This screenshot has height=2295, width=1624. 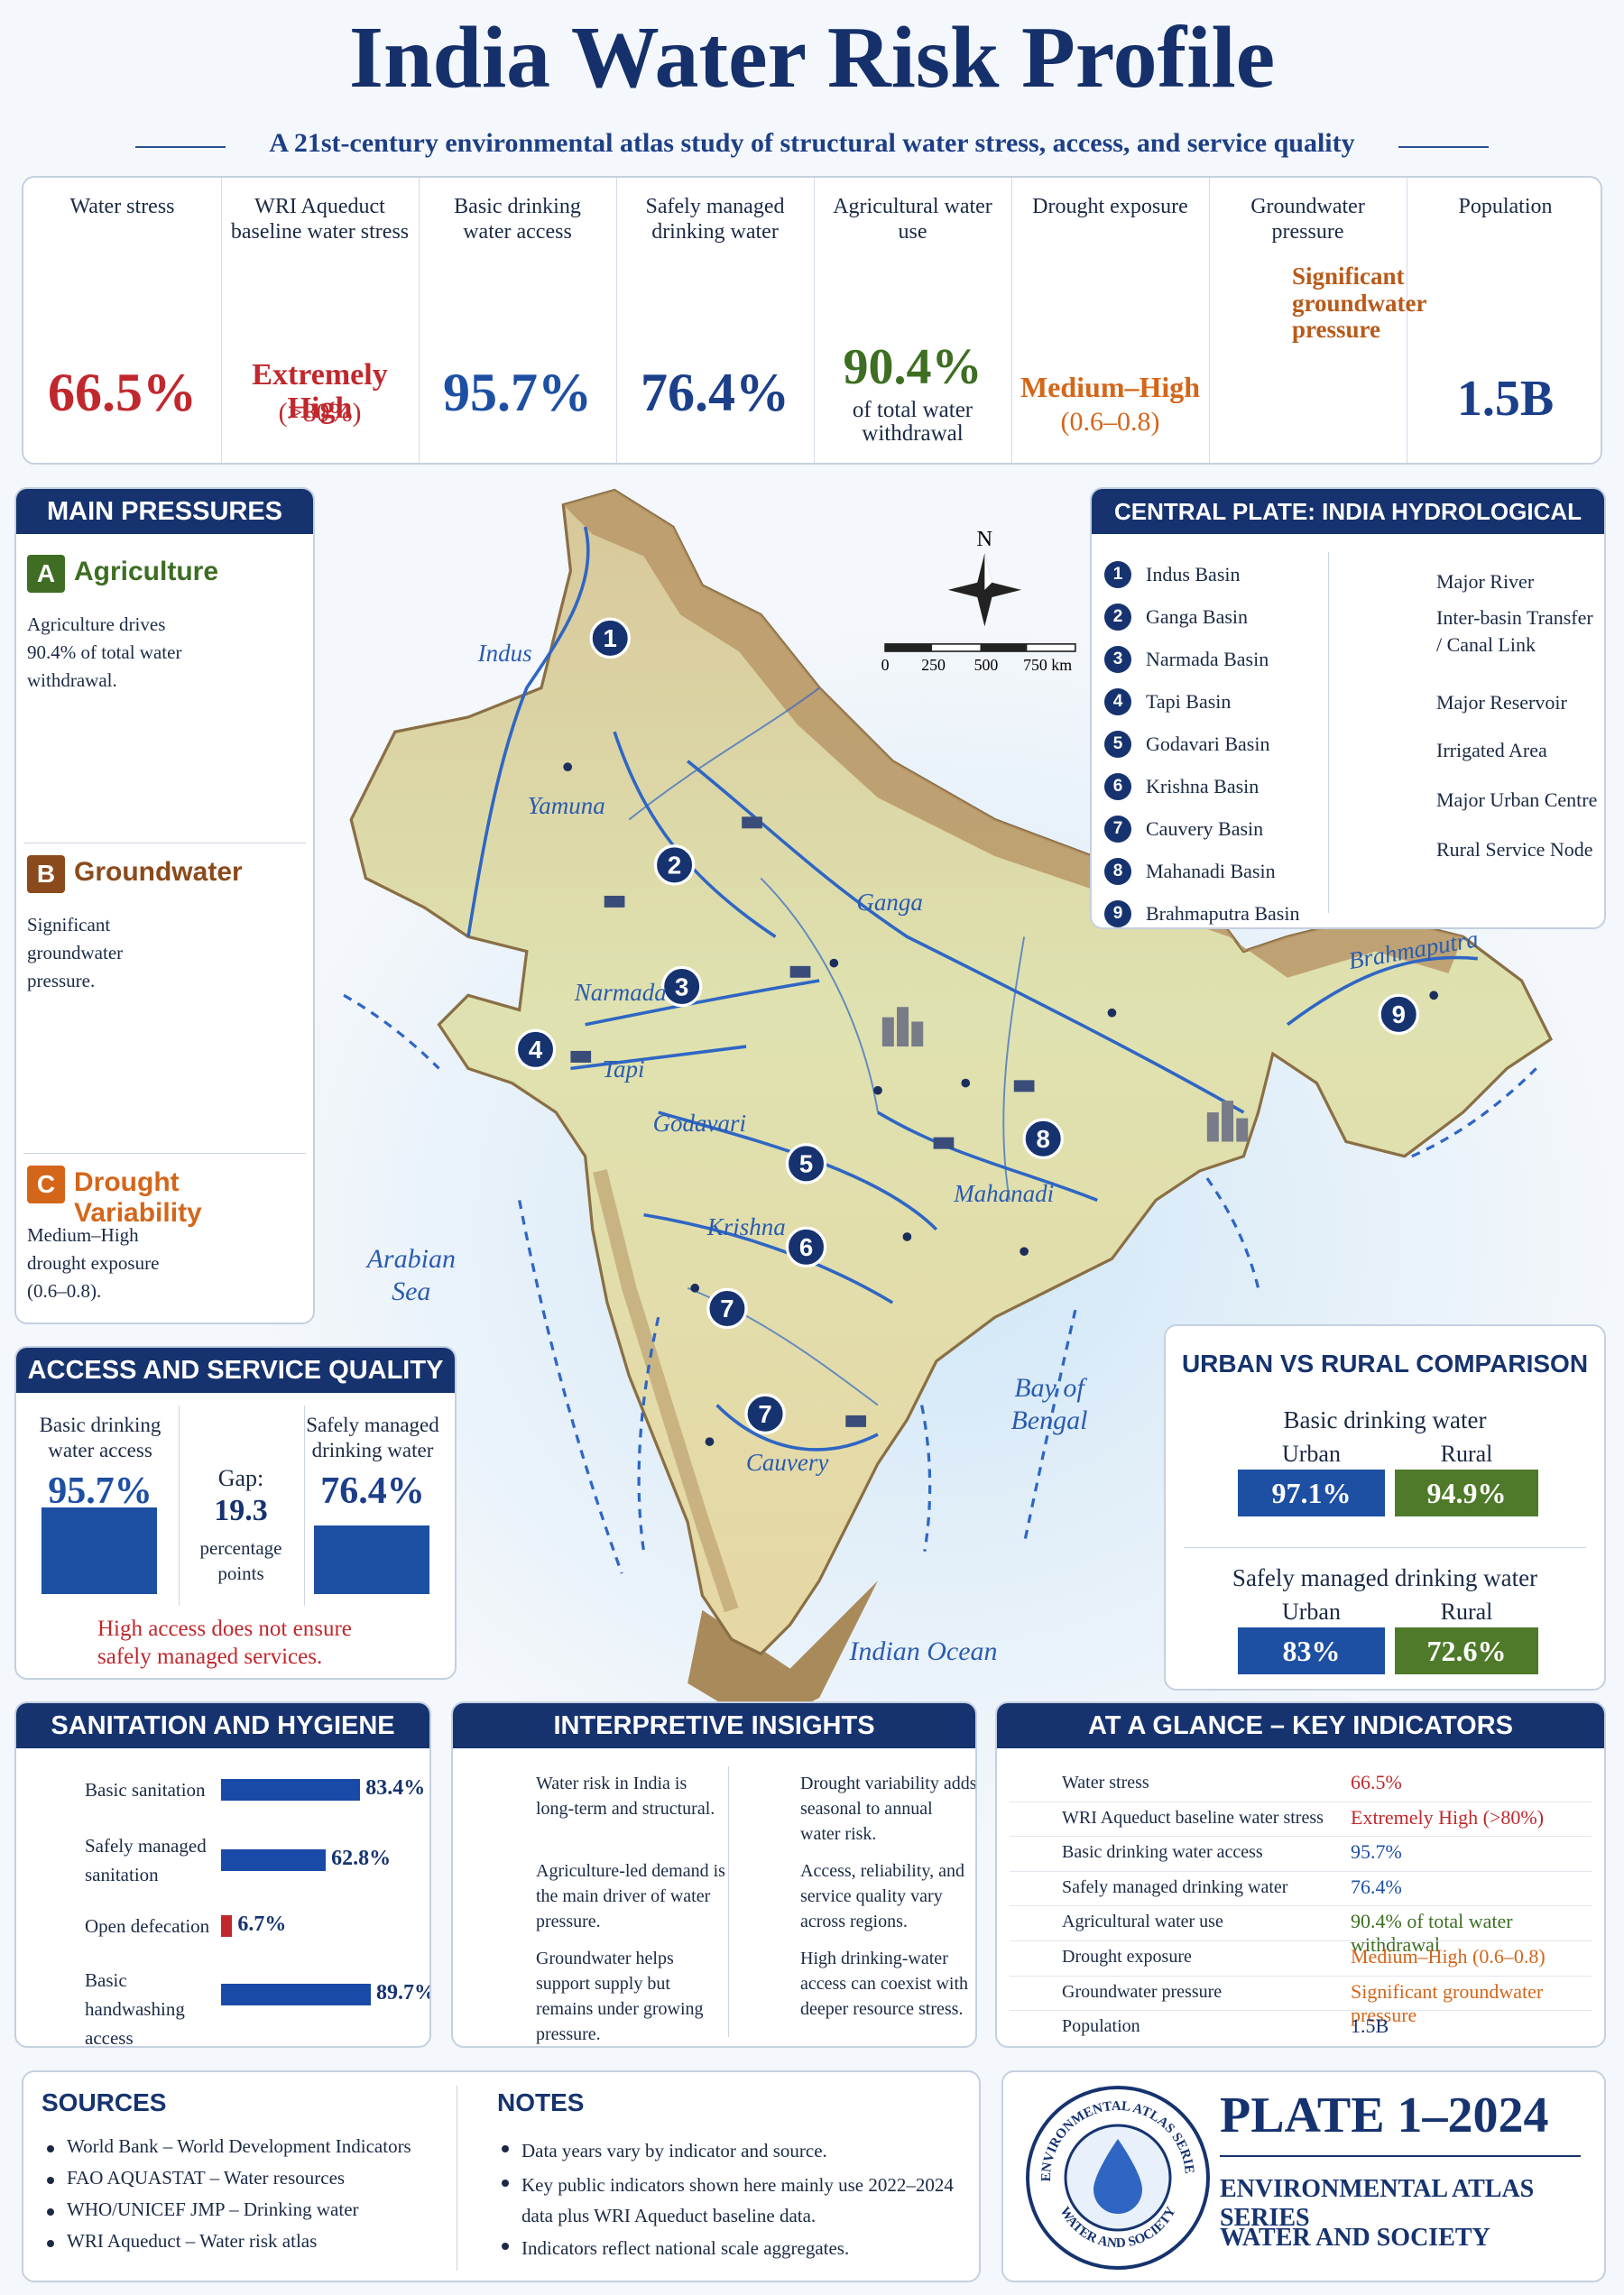 I want to click on plate-subtitle: WATER AND SOCIETY, so click(x=1355, y=2238).